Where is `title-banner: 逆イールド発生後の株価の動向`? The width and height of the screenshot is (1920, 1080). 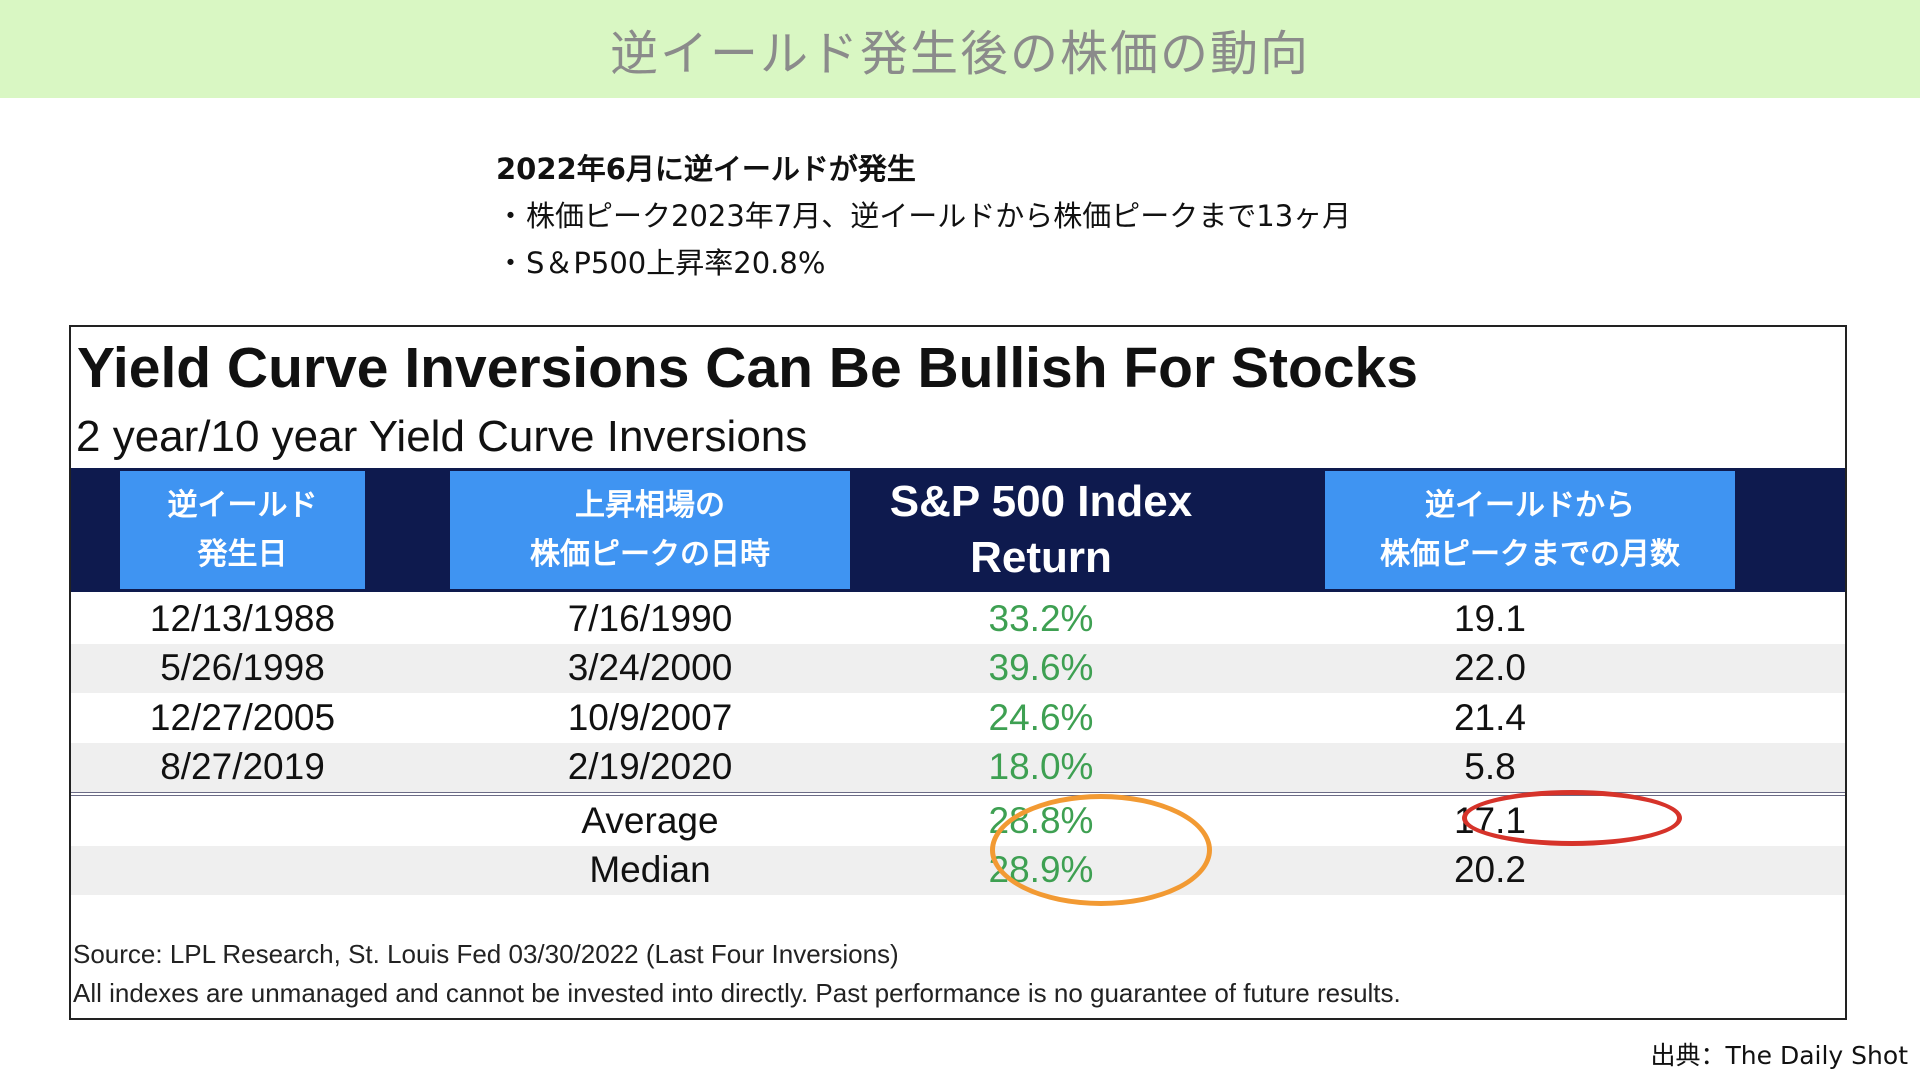
title-banner: 逆イールド発生後の株価の動向 is located at coordinates (960, 49).